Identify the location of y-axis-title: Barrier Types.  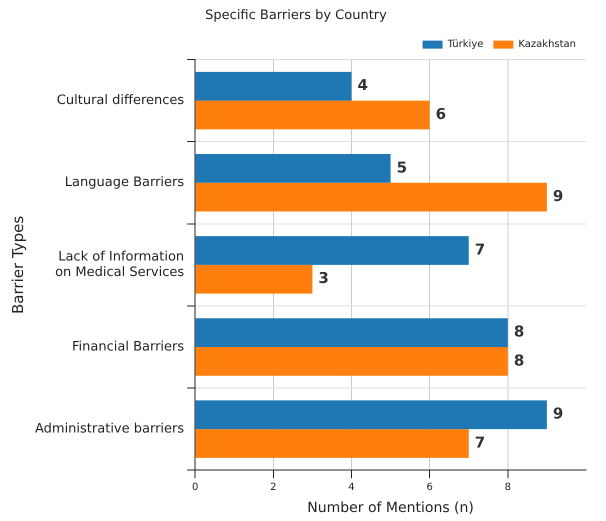
(17, 265).